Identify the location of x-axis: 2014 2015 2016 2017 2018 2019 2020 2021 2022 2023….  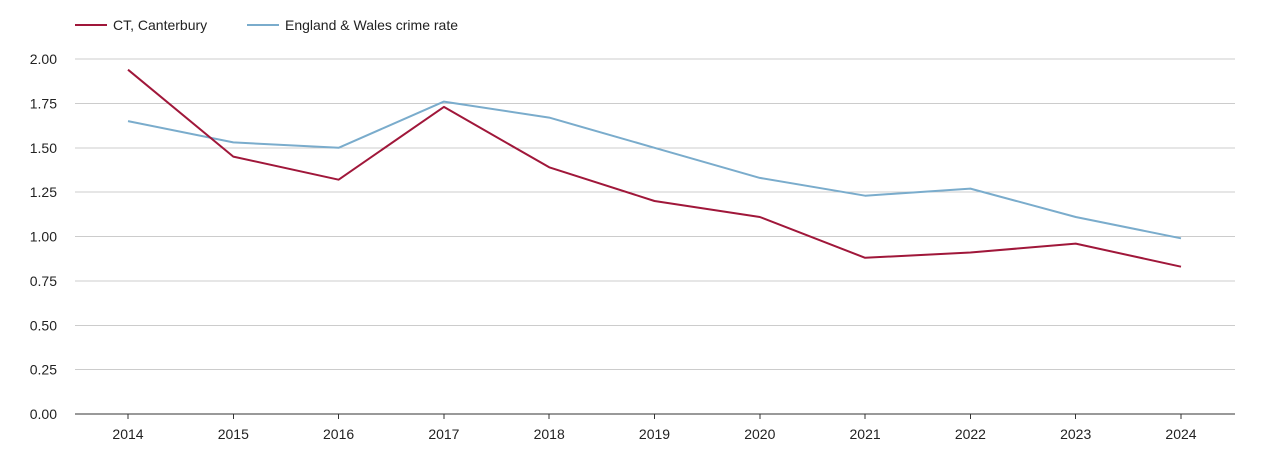
(654, 428).